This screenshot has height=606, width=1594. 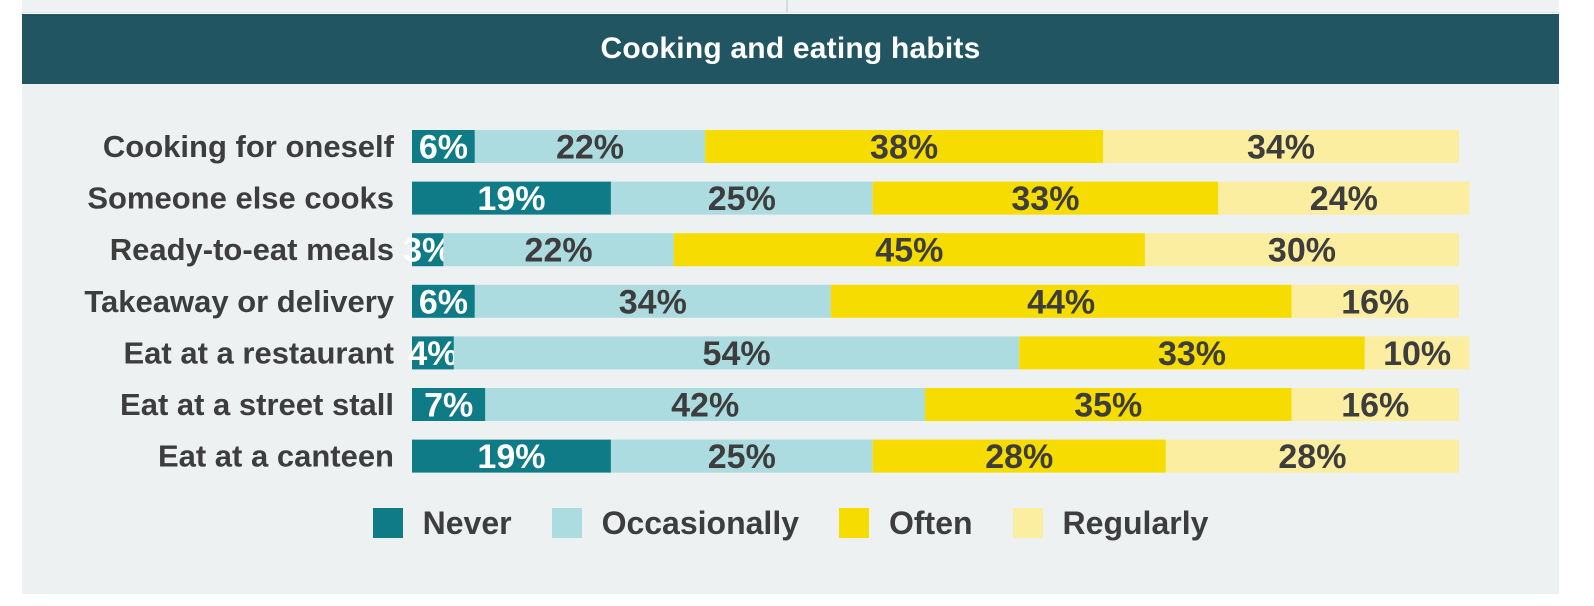 I want to click on value-label-cooking-for-oneself-often: 38%, so click(x=904, y=148).